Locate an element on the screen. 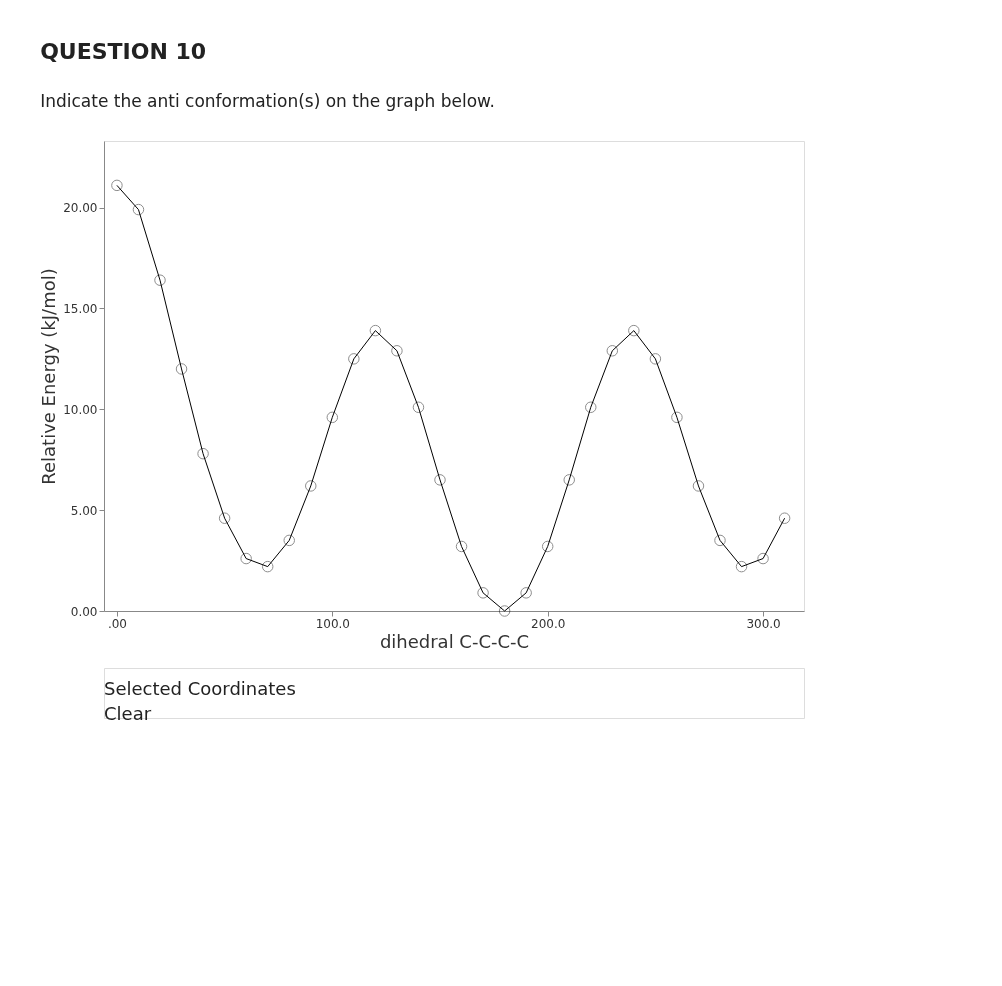  y-tick-label: 15.00 is located at coordinates (80, 308).